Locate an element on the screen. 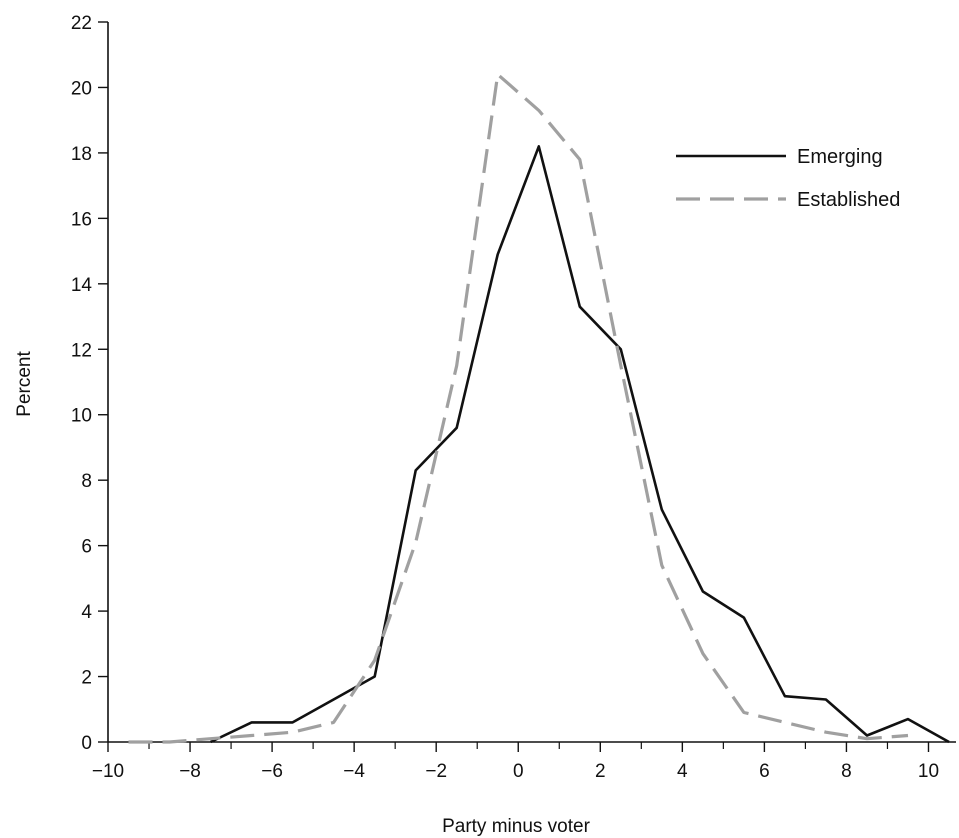 The height and width of the screenshot is (838, 959). x-tick-label: −4 is located at coordinates (354, 771).